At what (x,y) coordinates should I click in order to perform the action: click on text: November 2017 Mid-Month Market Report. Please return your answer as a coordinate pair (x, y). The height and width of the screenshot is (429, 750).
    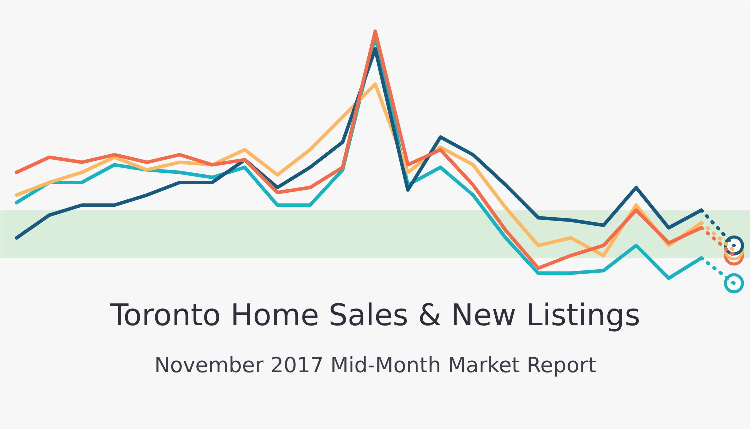
    Looking at the image, I should click on (375, 366).